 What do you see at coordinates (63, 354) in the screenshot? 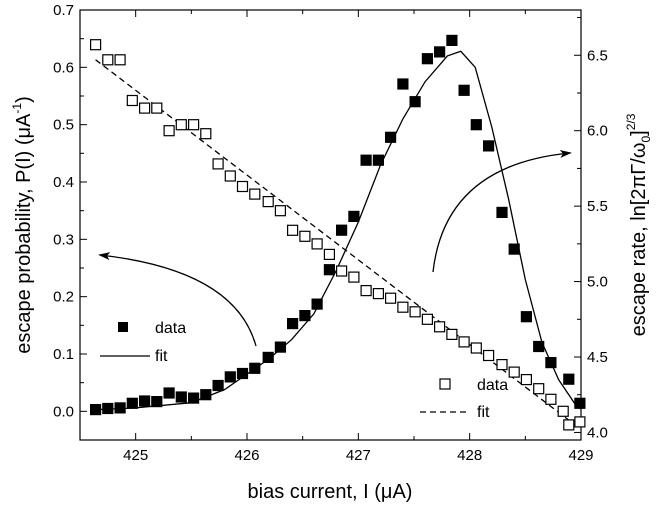
I see `y-left-tick-label: 0.1` at bounding box center [63, 354].